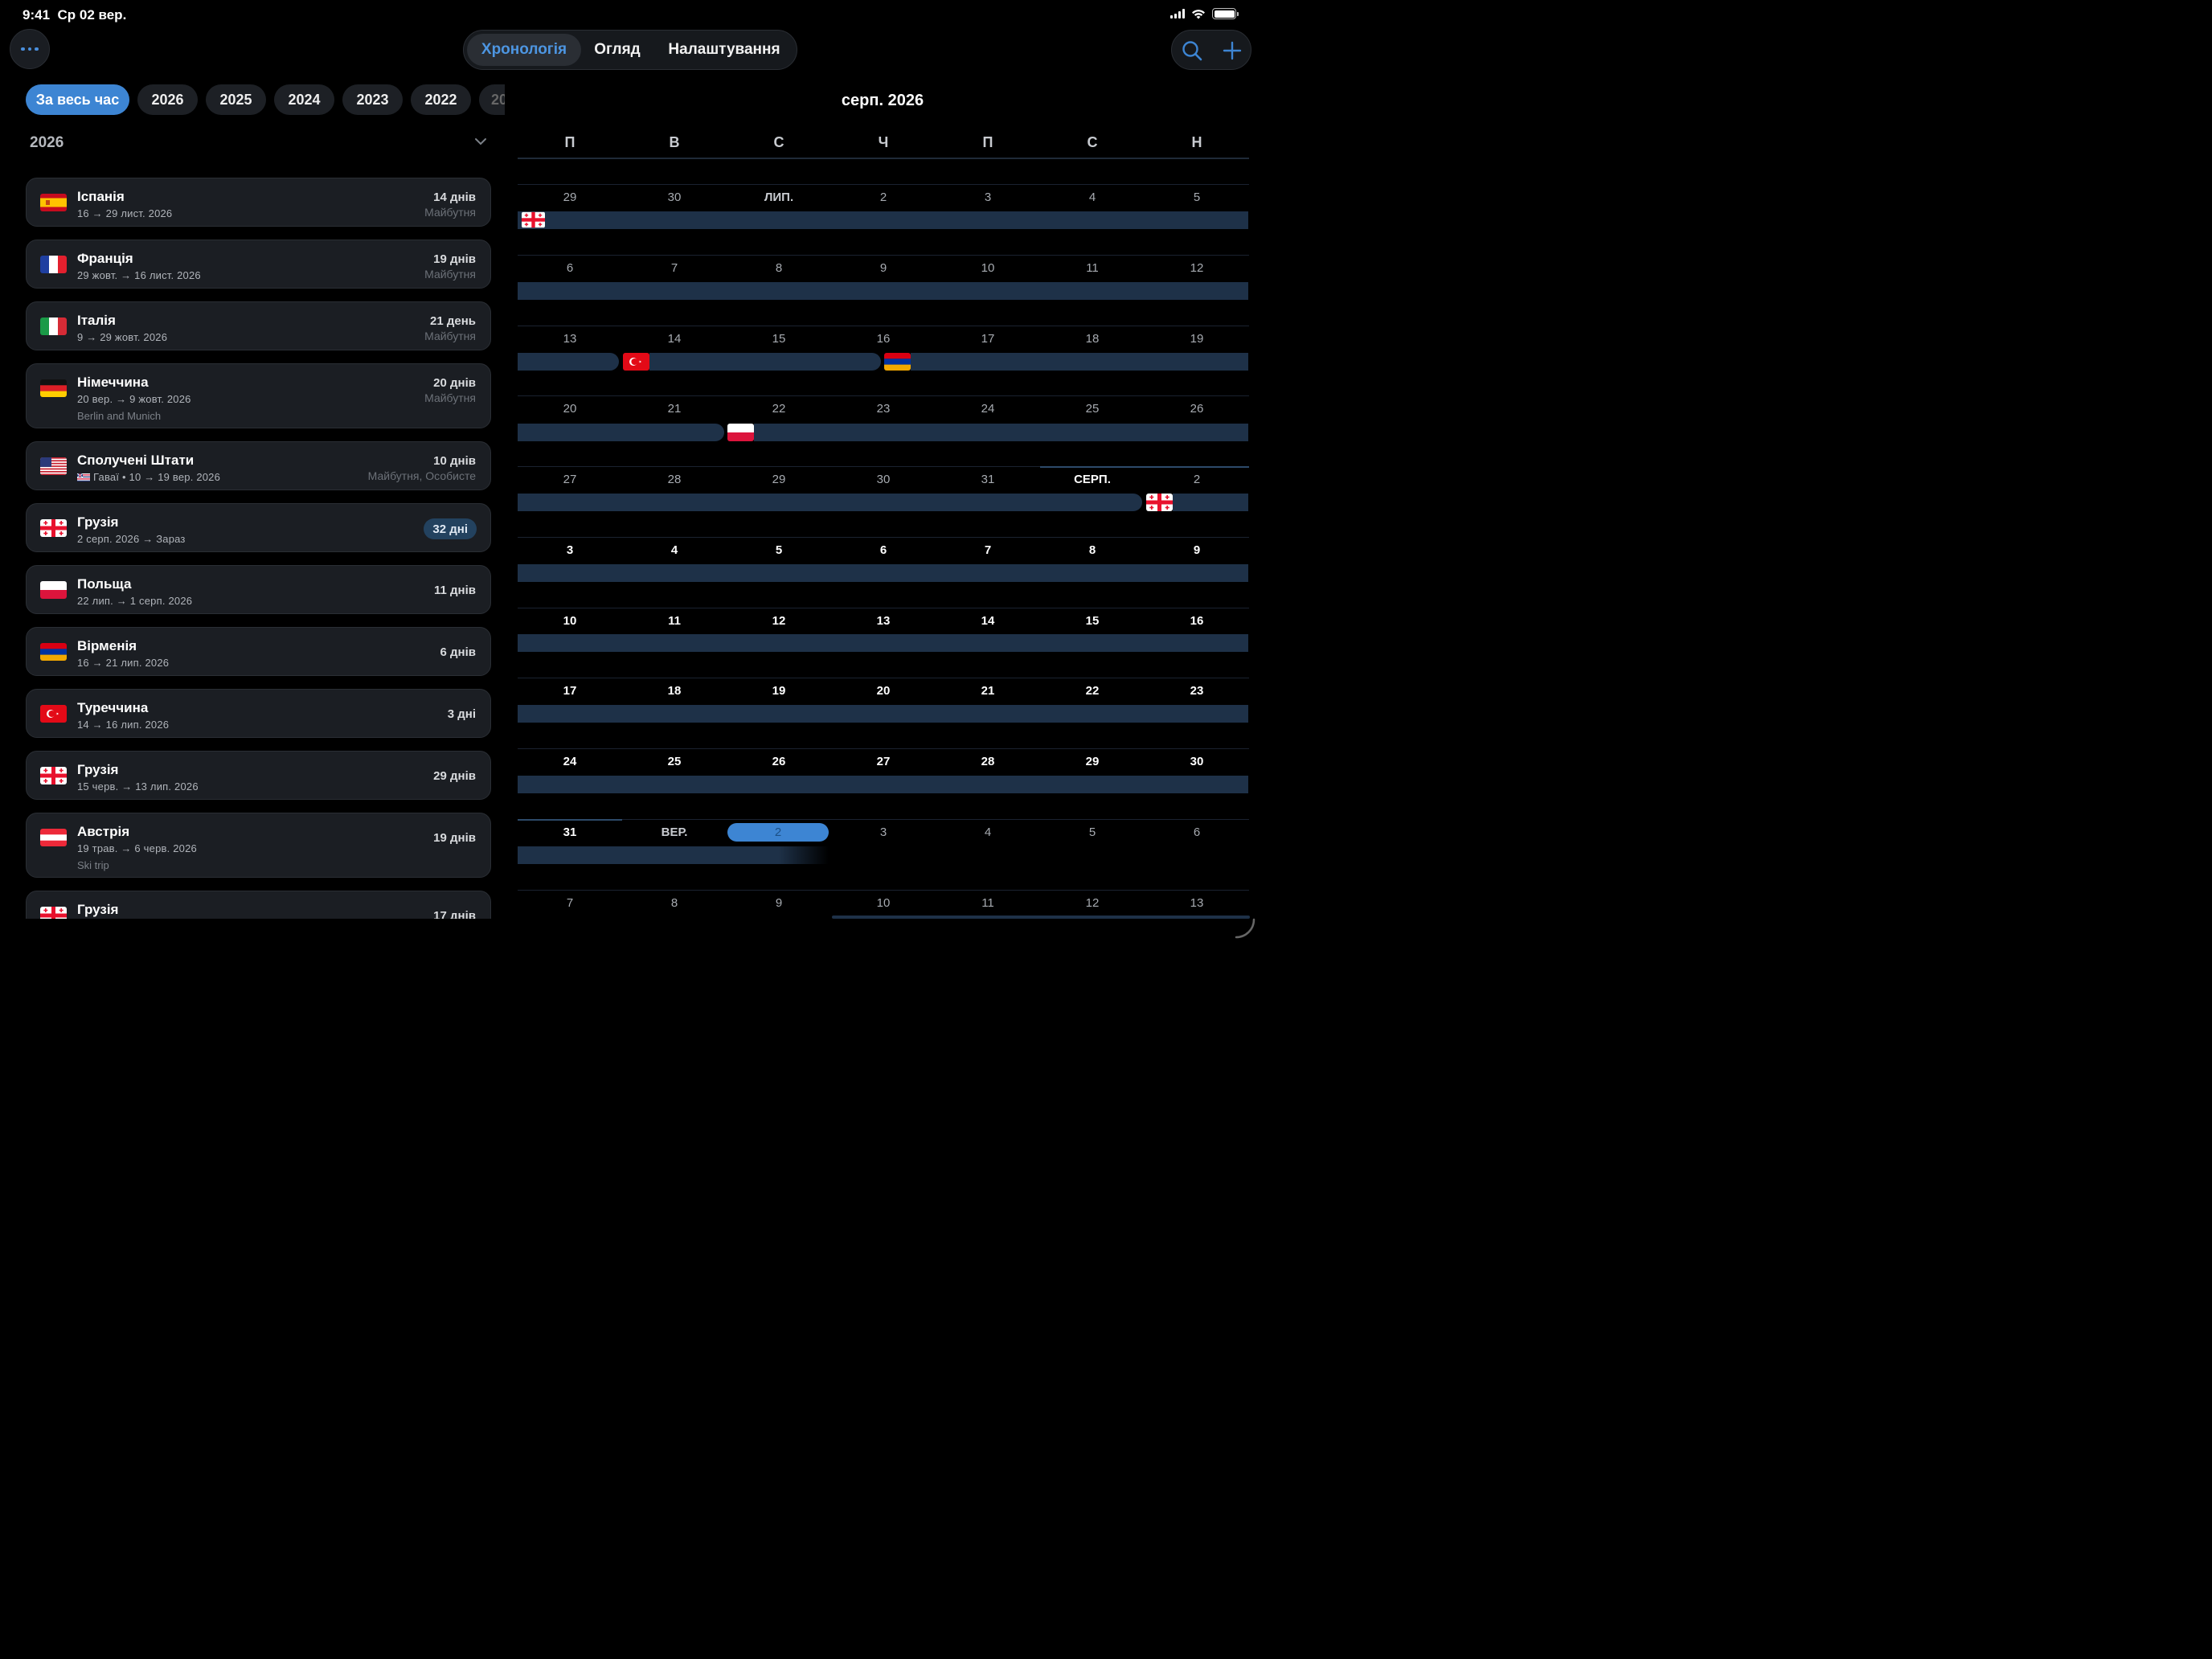 This screenshot has height=1659, width=2212. Describe the element at coordinates (258, 775) in the screenshot. I see `trip-card-georgia: Грузія 15 черв. → 13 лип. 2026 29 днів` at that location.